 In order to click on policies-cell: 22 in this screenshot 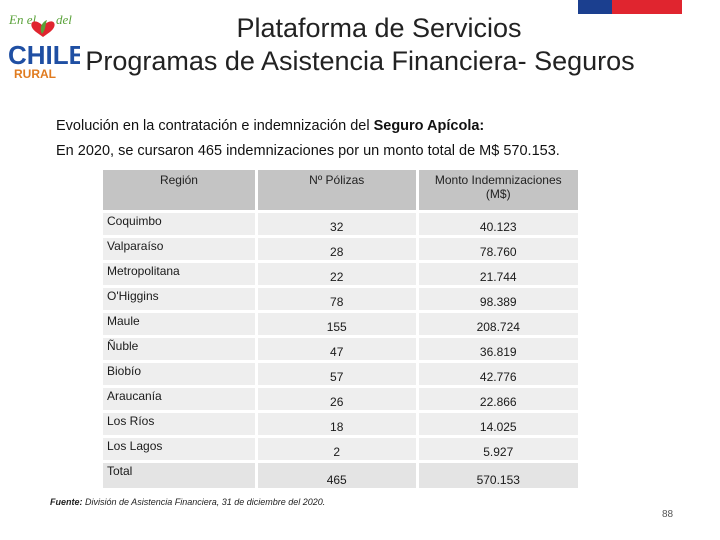, I will do `click(335, 274)`.